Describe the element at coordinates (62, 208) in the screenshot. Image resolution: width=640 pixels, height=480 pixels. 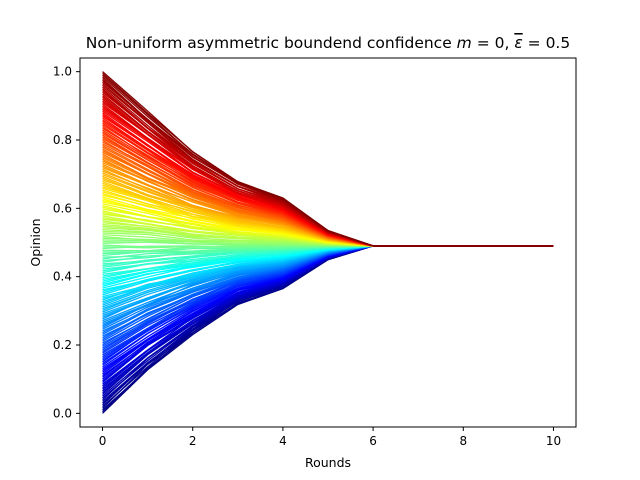
I see `y-tick-label: 0.6` at that location.